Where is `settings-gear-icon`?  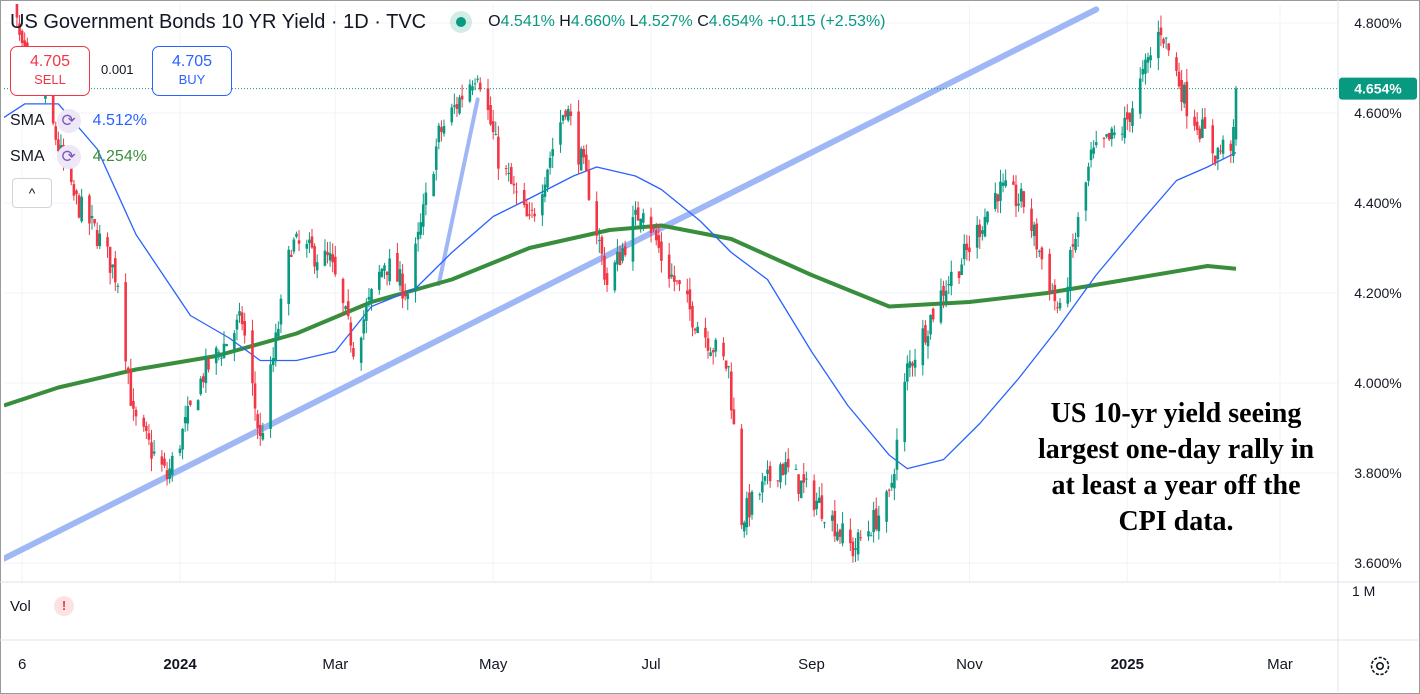 settings-gear-icon is located at coordinates (1380, 666).